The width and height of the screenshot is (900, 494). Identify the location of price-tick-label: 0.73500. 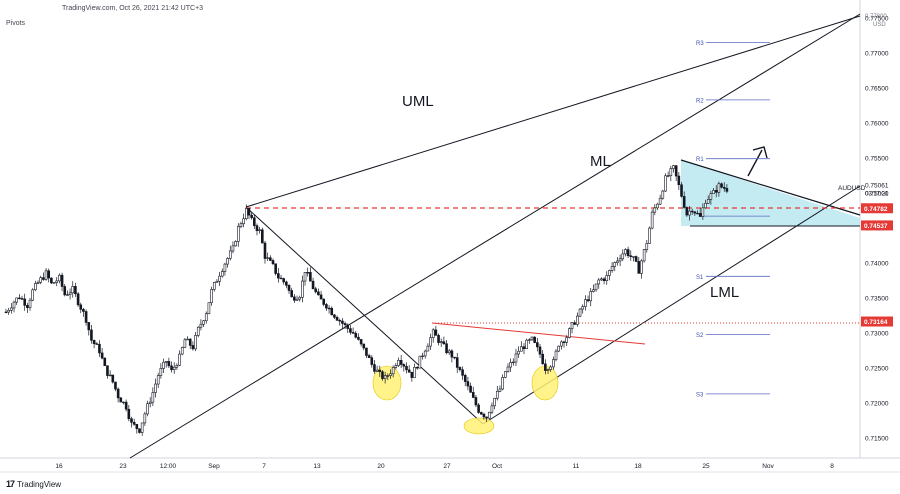
(877, 299).